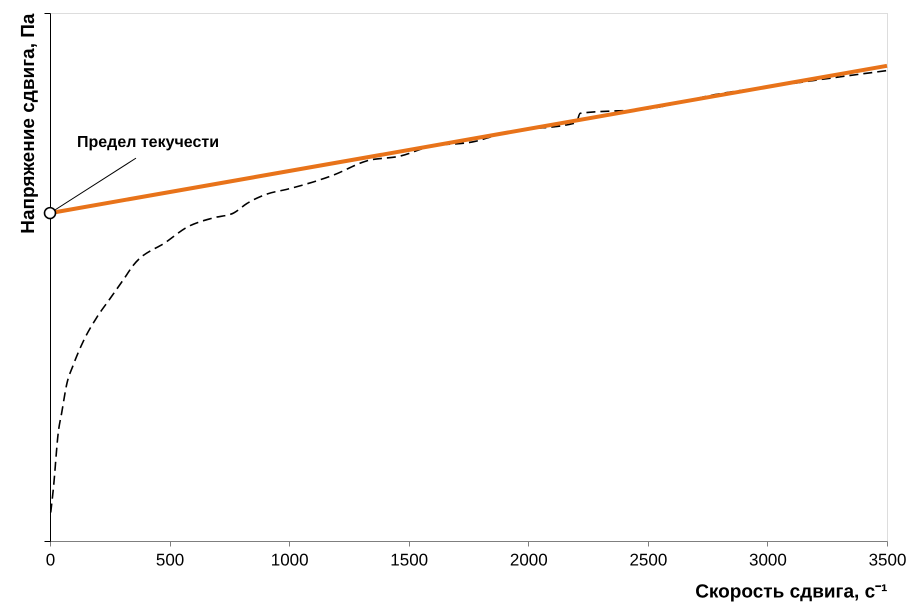 Image resolution: width=910 pixels, height=612 pixels. Describe the element at coordinates (289, 560) in the screenshot. I see `x-tick-label: 1000` at that location.